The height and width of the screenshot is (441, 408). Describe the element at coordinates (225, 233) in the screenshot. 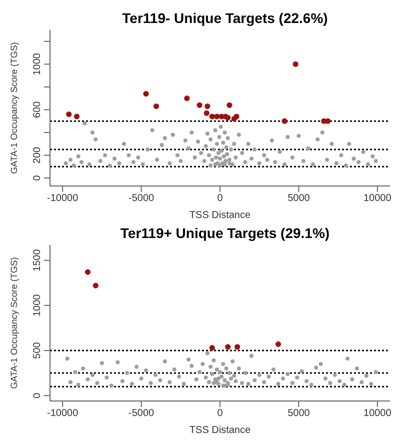

I see `chart-title: Ter119+ Unique Targets (29.1%)` at that location.